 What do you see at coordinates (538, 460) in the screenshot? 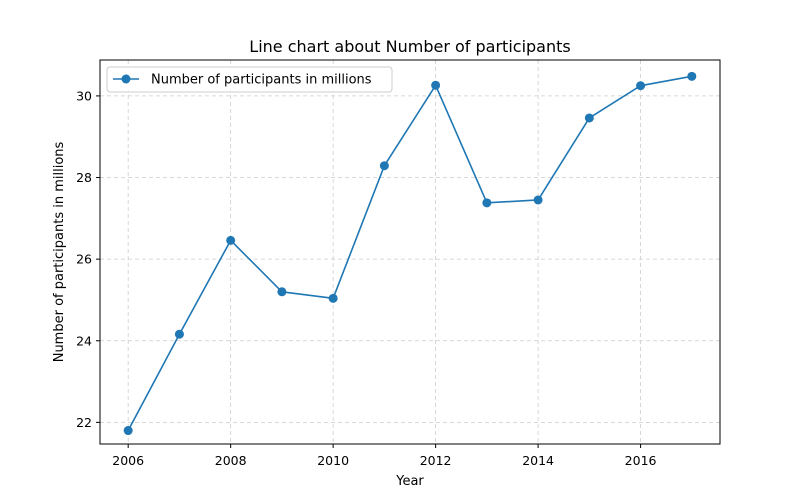
I see `x-tick-label: 2014` at bounding box center [538, 460].